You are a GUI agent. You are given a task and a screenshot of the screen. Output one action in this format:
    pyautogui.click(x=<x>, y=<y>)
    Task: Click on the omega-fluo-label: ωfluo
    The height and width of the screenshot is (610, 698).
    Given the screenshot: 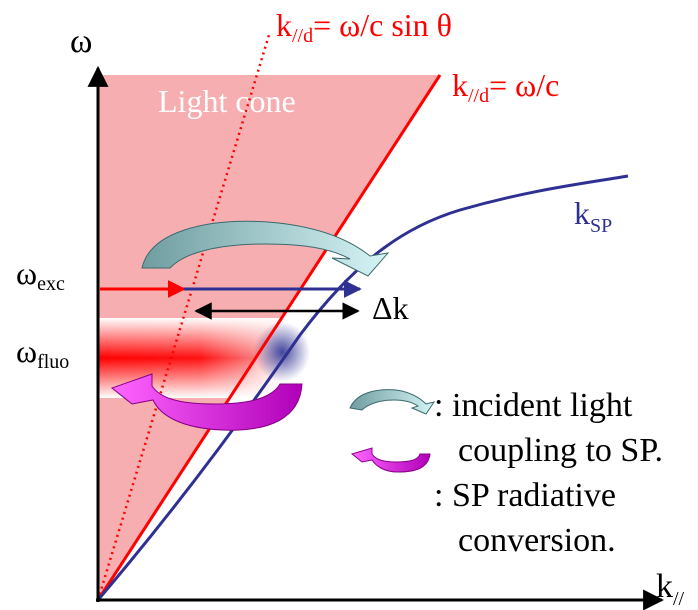 What is the action you would take?
    pyautogui.click(x=42, y=353)
    